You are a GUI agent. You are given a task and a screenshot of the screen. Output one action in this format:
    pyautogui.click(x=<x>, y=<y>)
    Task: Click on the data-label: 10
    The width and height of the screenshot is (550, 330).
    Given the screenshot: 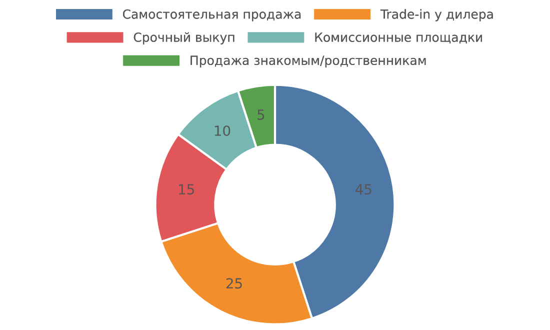 What is the action you would take?
    pyautogui.click(x=222, y=130)
    